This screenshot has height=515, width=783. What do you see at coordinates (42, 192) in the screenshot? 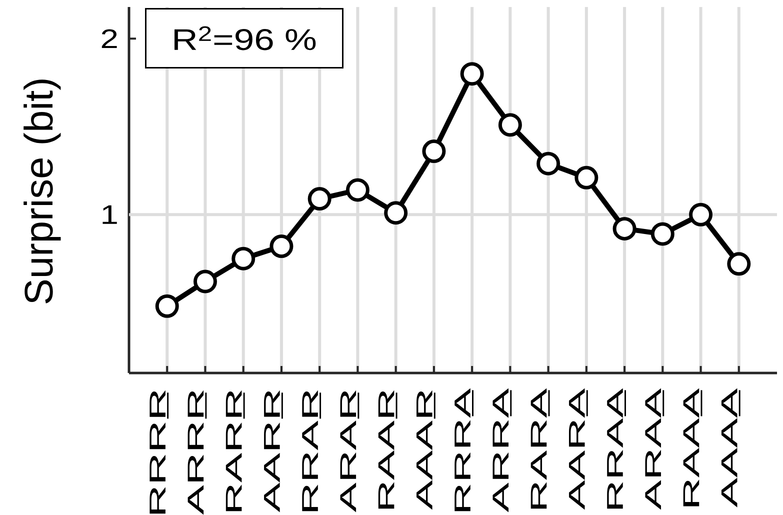
I see `y-axis-title: Surprise (bit)` at bounding box center [42, 192].